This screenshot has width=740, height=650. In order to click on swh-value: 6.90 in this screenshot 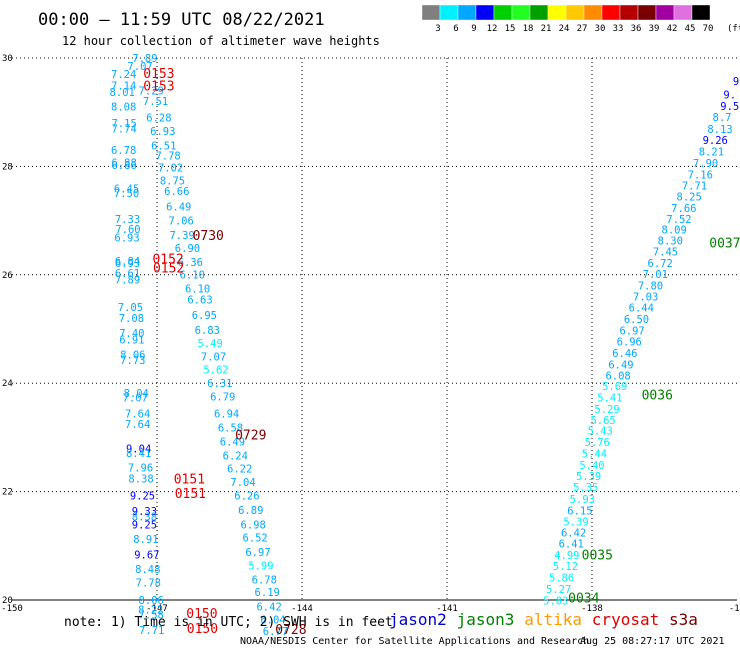, I will do `click(187, 249)`.